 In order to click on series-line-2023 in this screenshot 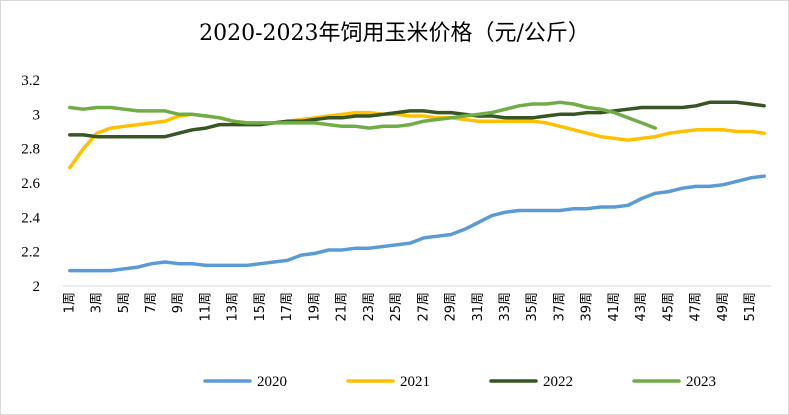, I will do `click(363, 115)`.